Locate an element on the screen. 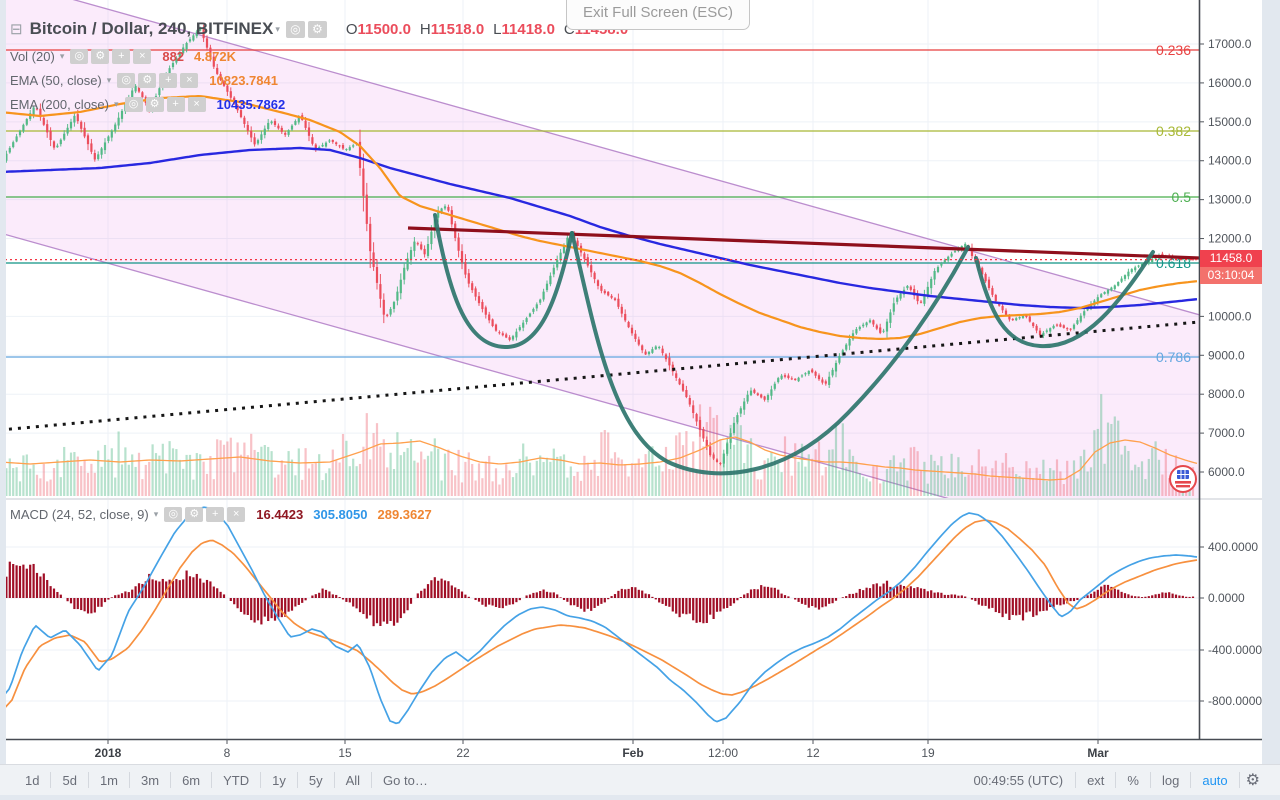 This screenshot has width=1280, height=800. volume-label: Vol (20) is located at coordinates (32, 56).